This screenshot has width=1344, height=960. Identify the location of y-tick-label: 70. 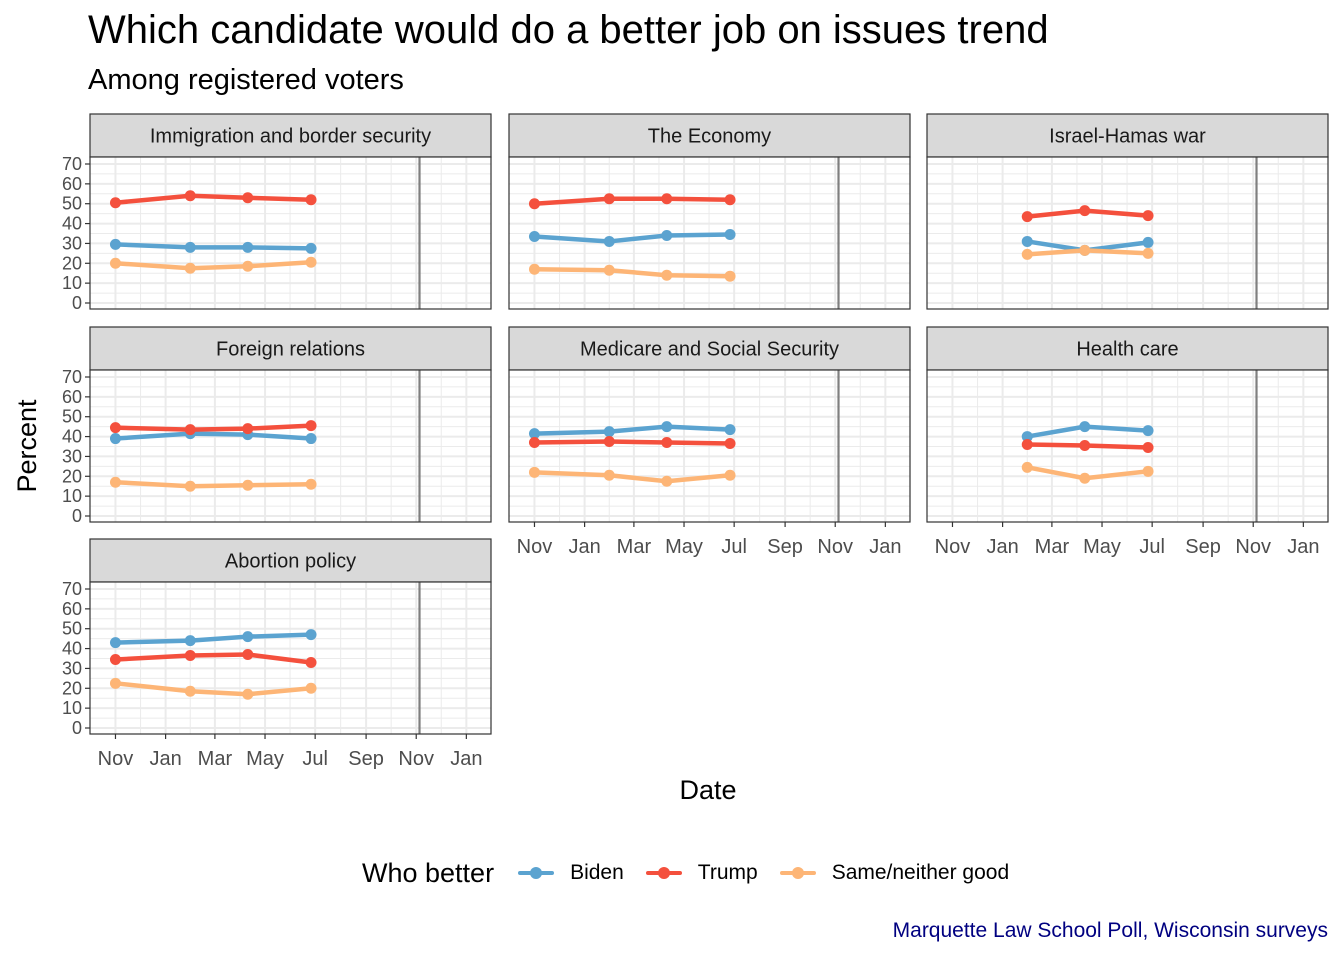
(72, 589).